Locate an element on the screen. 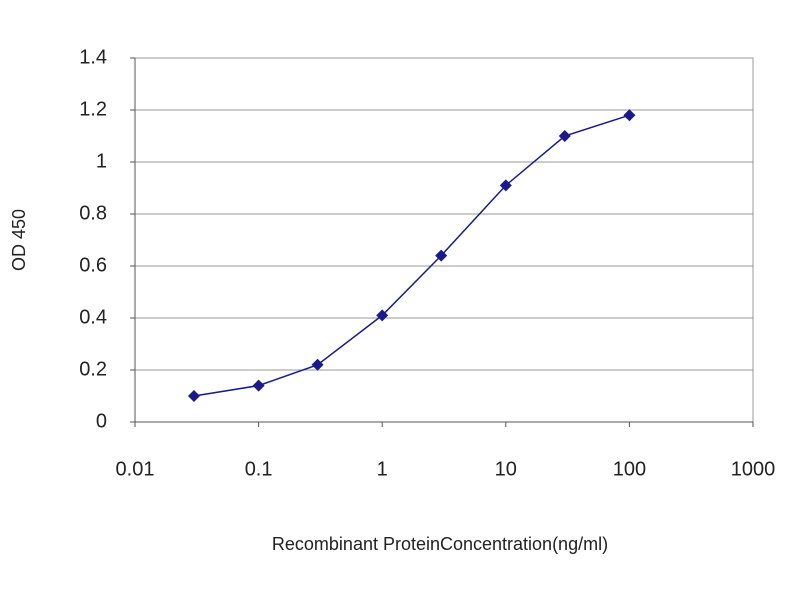 Image resolution: width=800 pixels, height=600 pixels. x-tick-label: 0.01 is located at coordinates (135, 469).